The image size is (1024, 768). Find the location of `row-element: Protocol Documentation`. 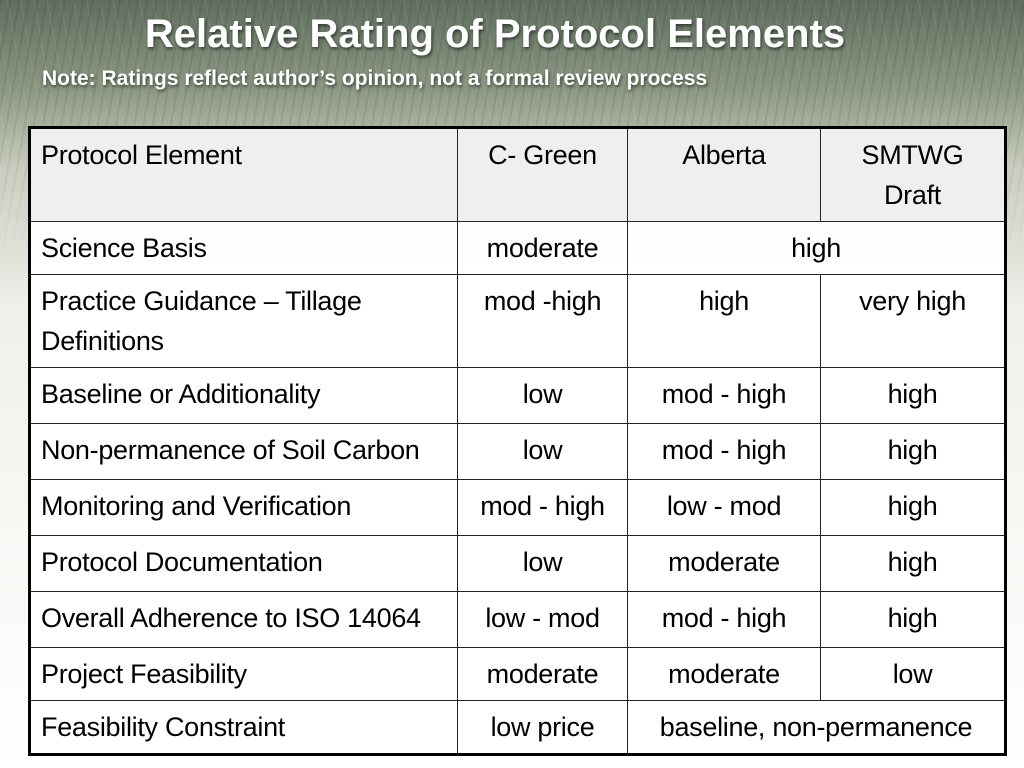

row-element: Protocol Documentation is located at coordinates (243, 563).